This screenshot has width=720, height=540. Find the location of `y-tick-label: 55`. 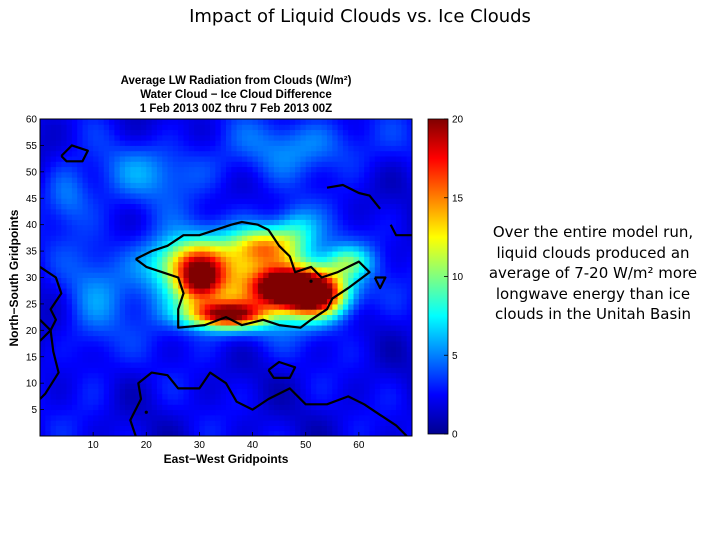

y-tick-label: 55 is located at coordinates (32, 146).